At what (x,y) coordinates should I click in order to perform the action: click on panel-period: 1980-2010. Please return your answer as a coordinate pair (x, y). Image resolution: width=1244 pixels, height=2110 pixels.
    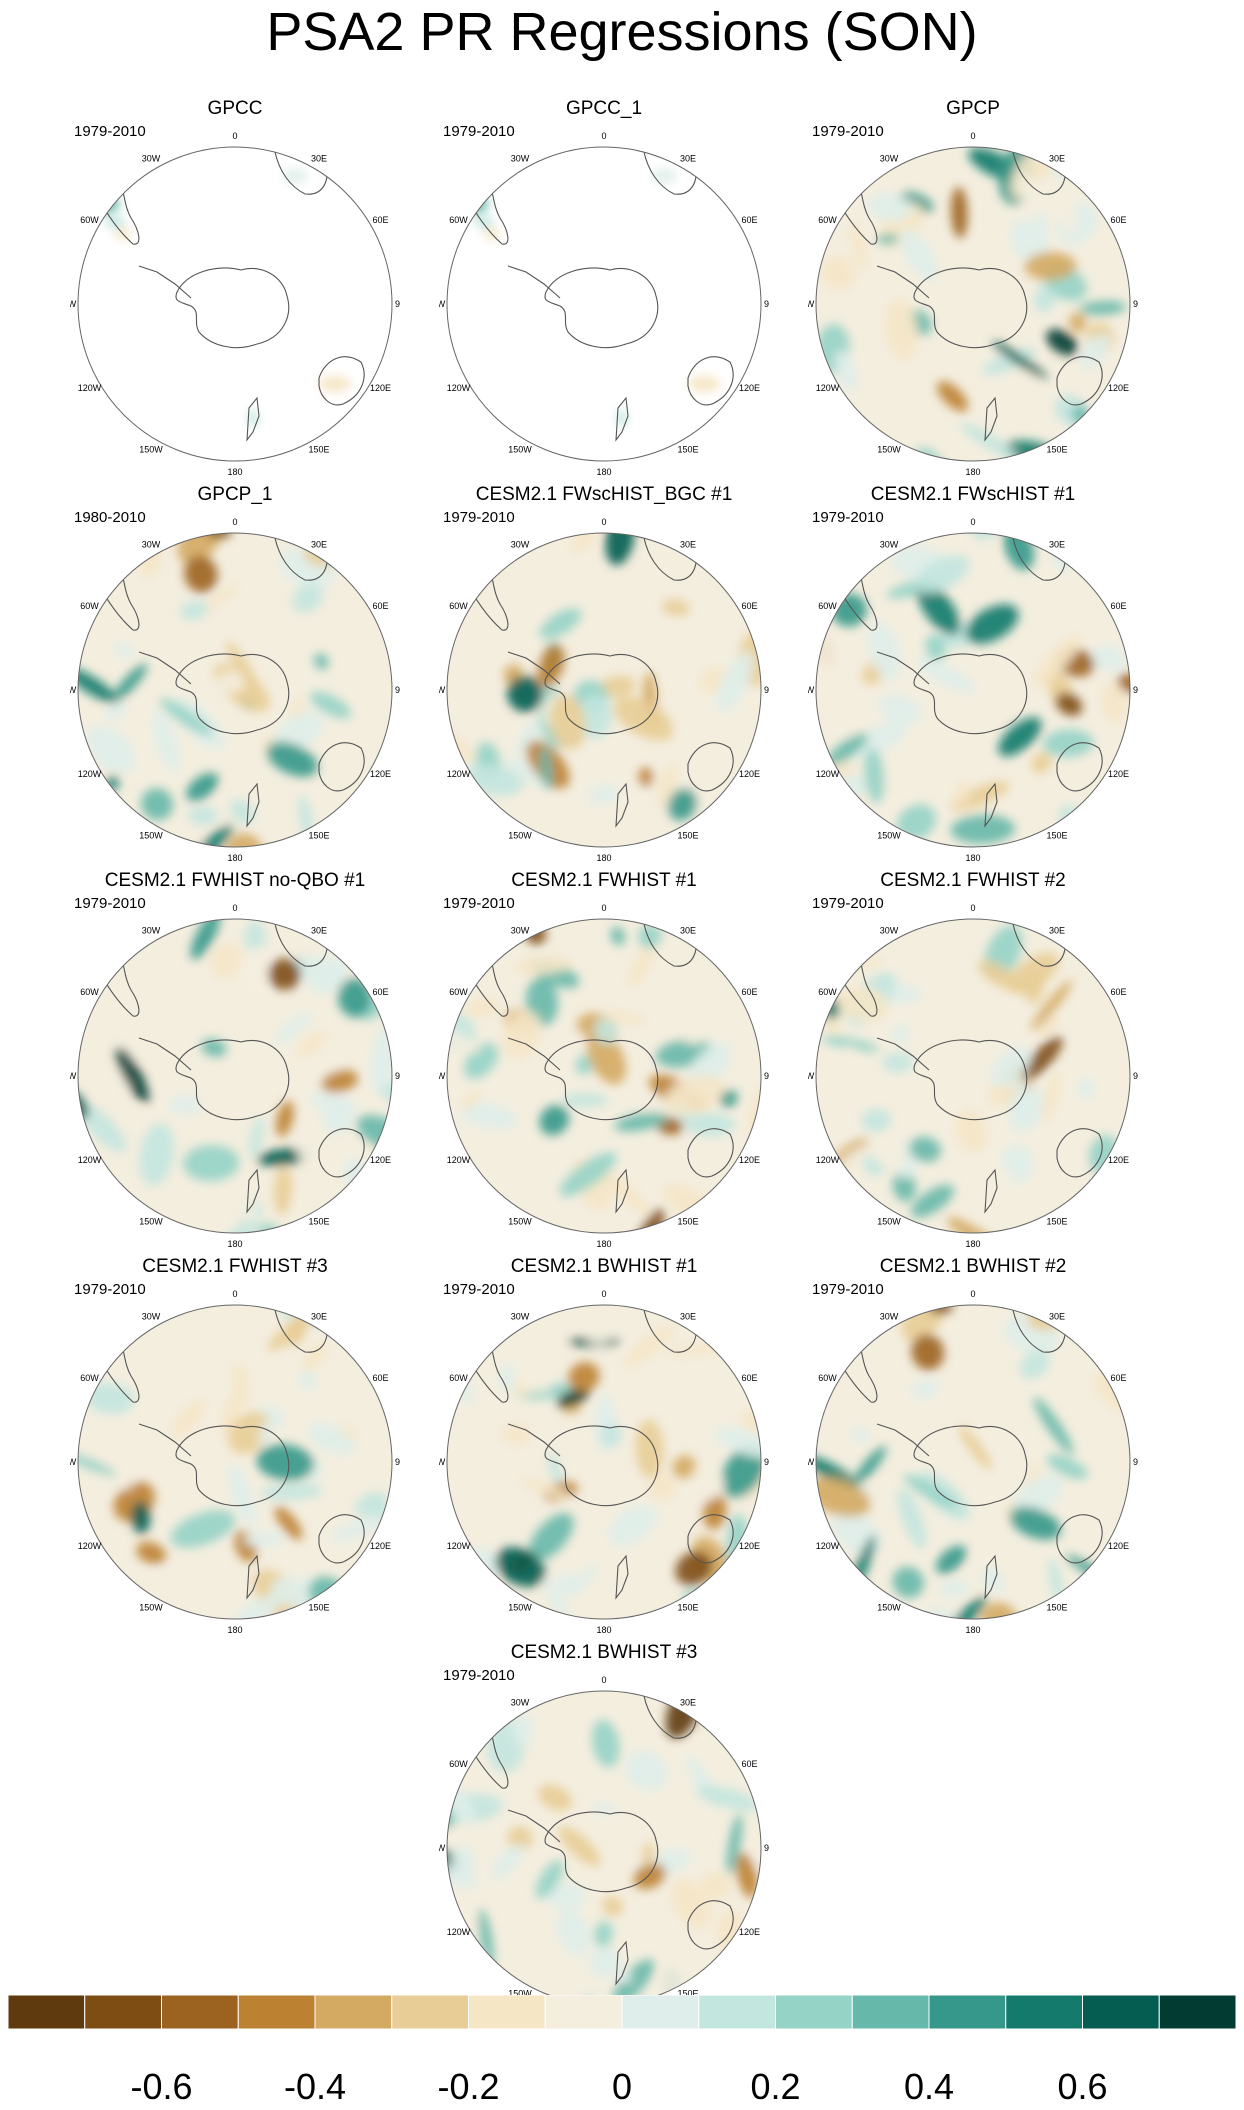
    Looking at the image, I should click on (110, 517).